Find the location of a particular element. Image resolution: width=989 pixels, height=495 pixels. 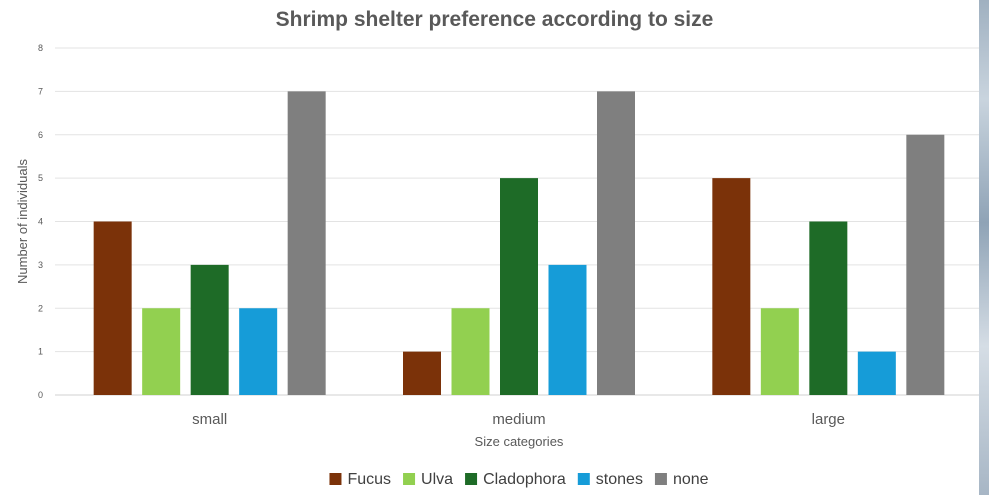

legend-label: none is located at coordinates (691, 479).